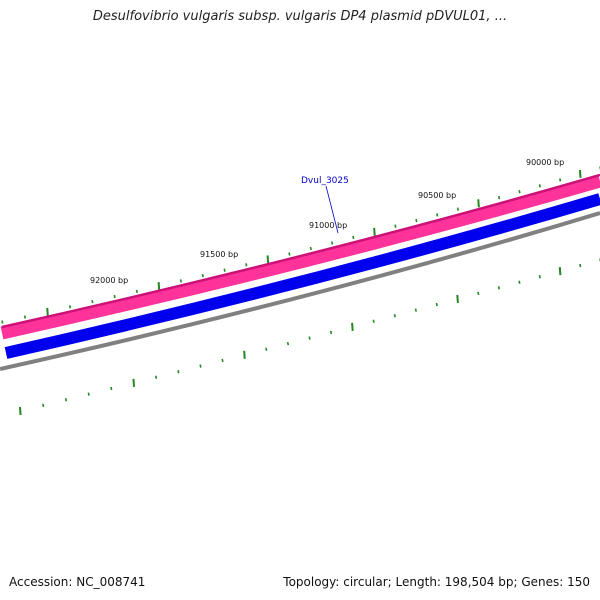 Image resolution: width=600 pixels, height=600 pixels. I want to click on accession-text: Accession: NC_008741, so click(77, 582).